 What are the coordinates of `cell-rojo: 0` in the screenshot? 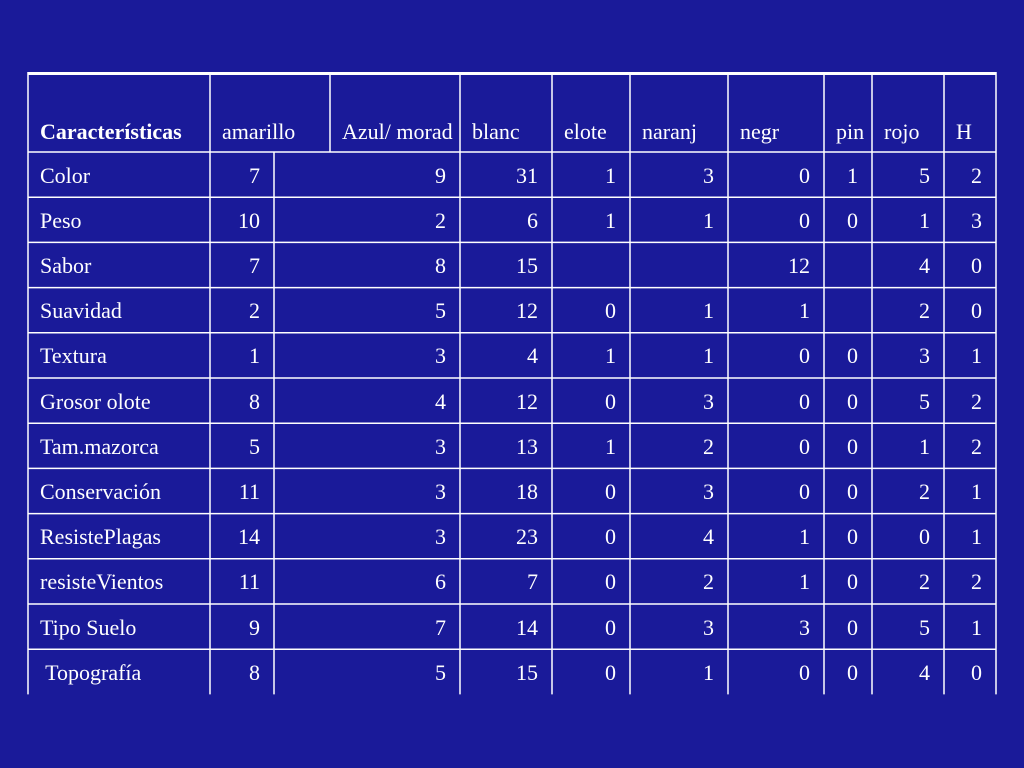 It's located at (924, 537).